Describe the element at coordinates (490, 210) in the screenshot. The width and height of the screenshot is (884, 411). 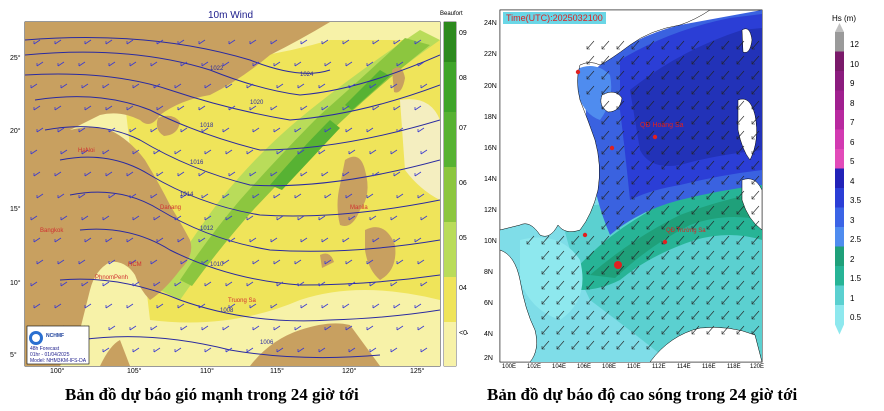
I see `lat-label: 12N` at that location.